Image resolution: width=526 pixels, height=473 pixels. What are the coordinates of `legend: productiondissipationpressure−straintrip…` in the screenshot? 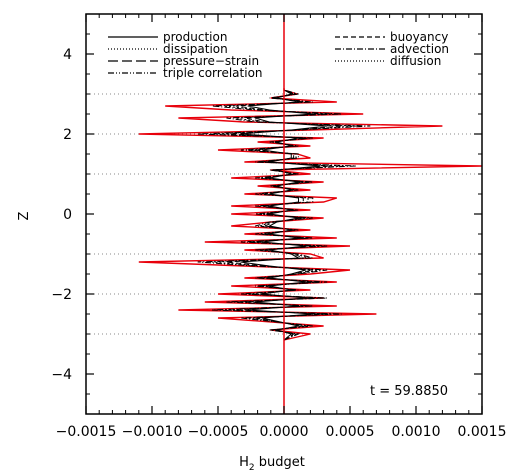 It's located at (278, 55).